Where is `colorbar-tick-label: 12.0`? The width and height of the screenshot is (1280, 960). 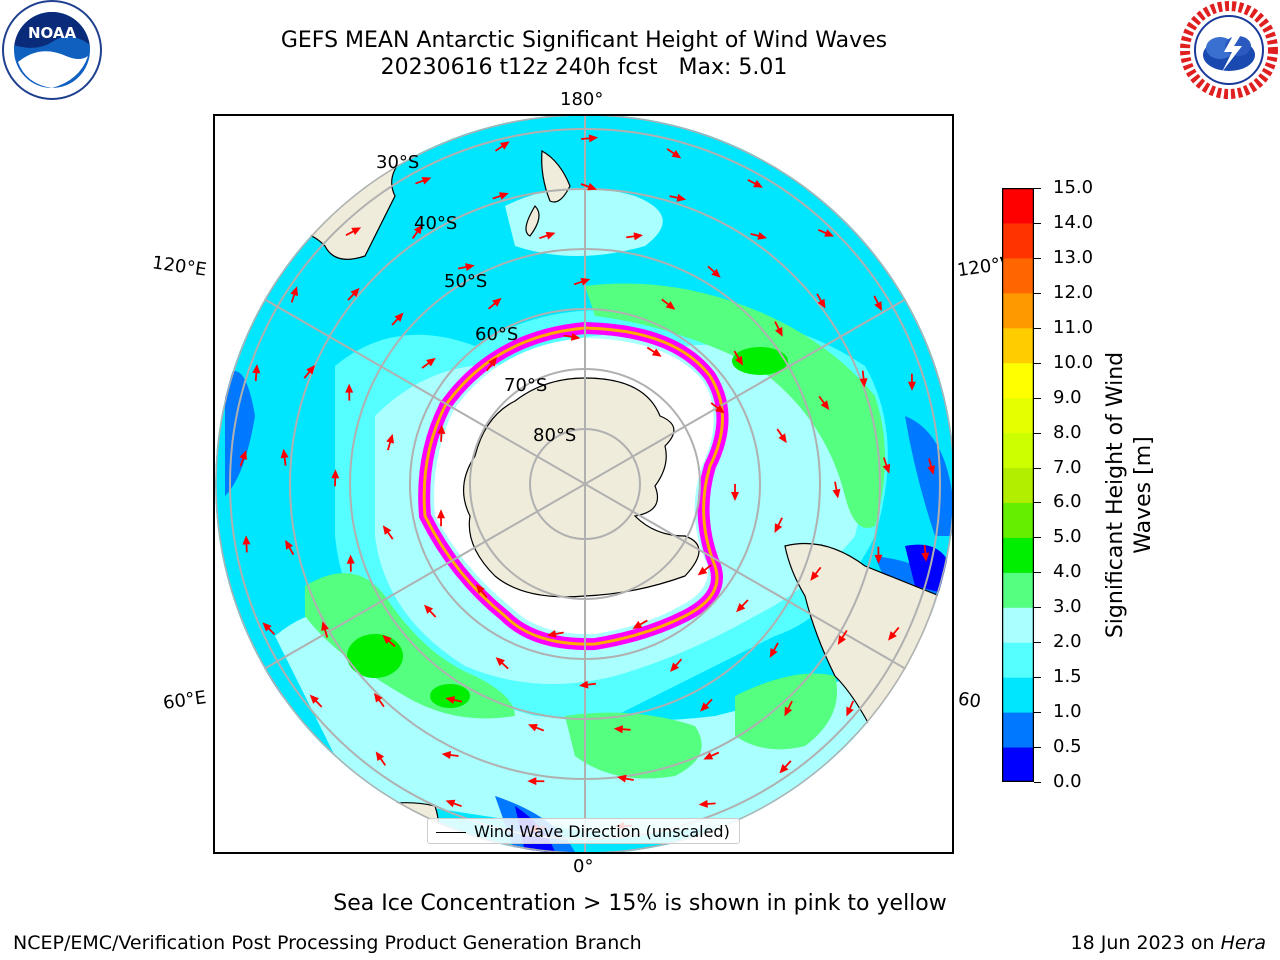
colorbar-tick-label: 12.0 is located at coordinates (1073, 292).